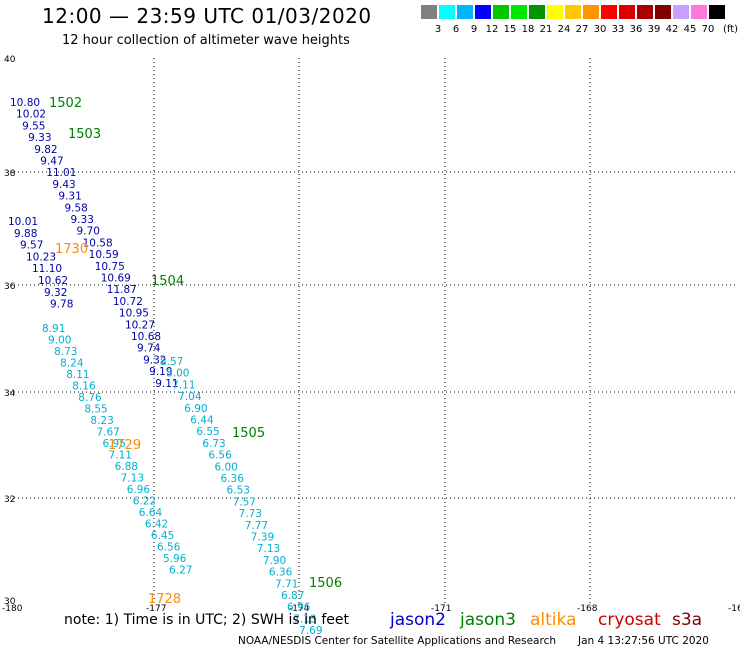 This screenshot has height=650, width=740. Describe the element at coordinates (731, 29) in the screenshot. I see `scale-unit: (ft)` at that location.